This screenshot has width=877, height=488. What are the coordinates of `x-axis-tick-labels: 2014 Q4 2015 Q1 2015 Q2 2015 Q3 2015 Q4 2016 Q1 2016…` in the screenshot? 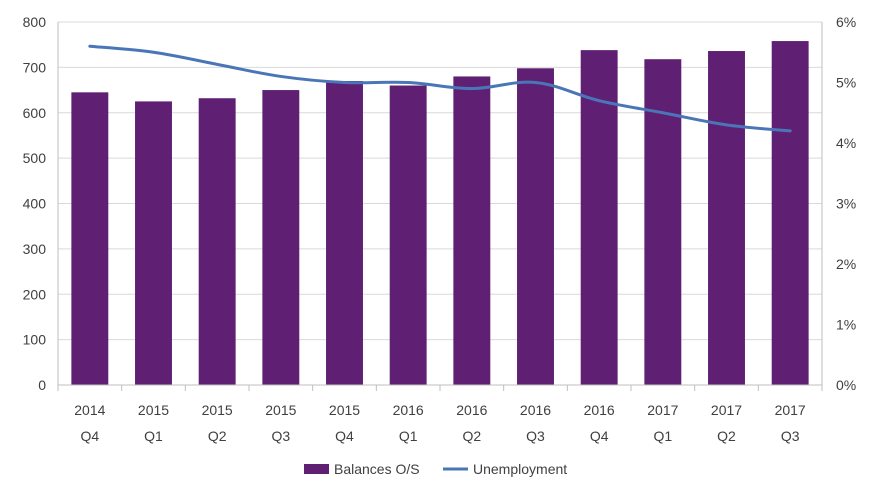 It's located at (440, 423).